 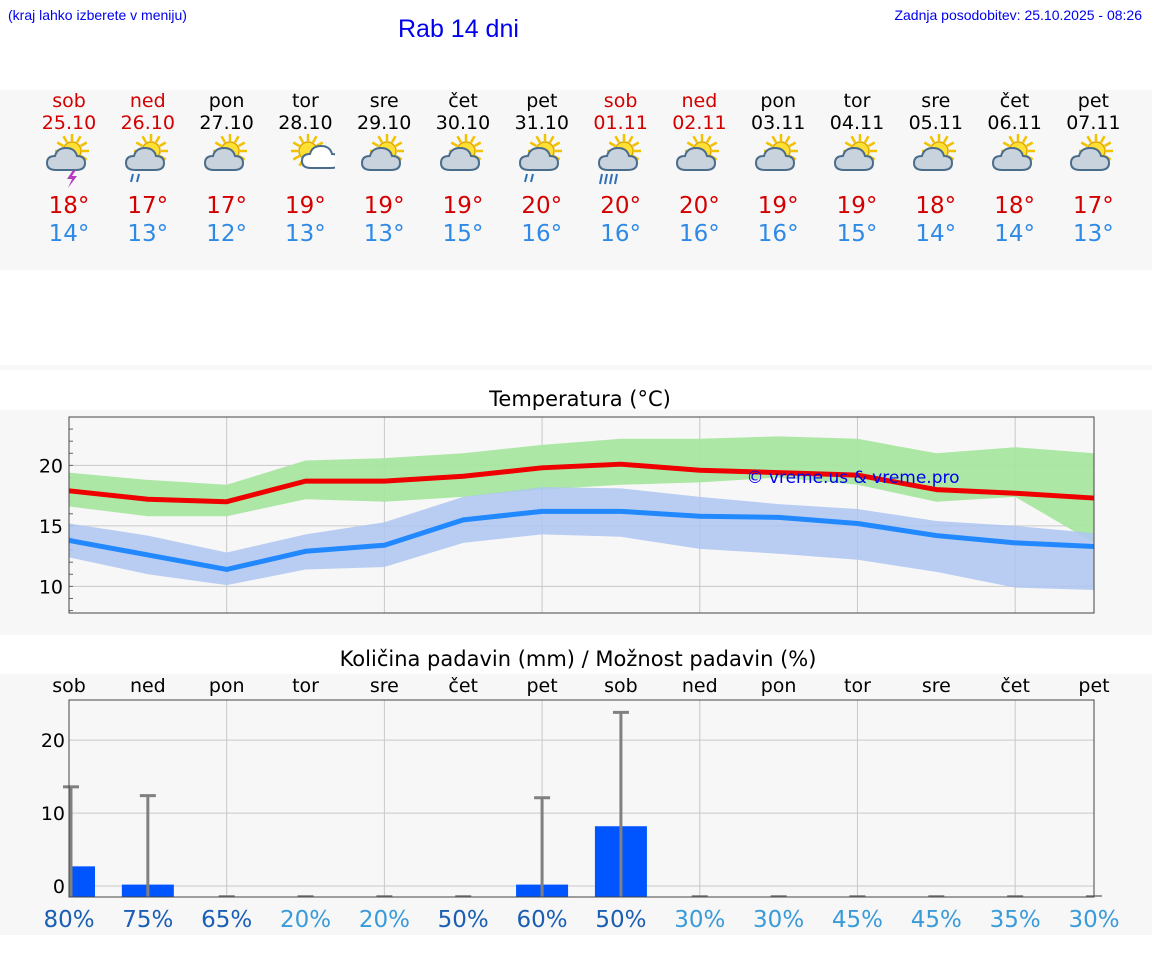 What do you see at coordinates (51, 527) in the screenshot?
I see `y-tick-label: 15` at bounding box center [51, 527].